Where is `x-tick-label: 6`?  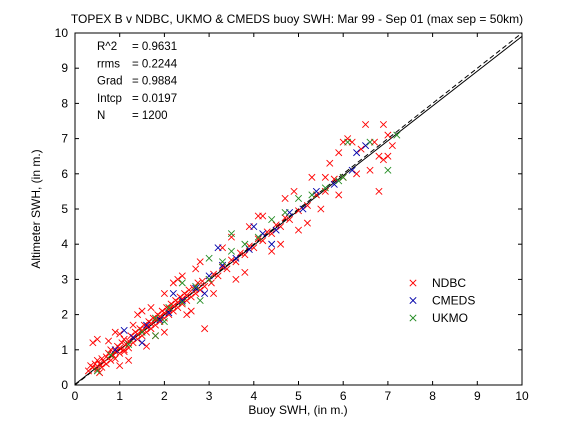 x-tick-label: 6 is located at coordinates (343, 396).